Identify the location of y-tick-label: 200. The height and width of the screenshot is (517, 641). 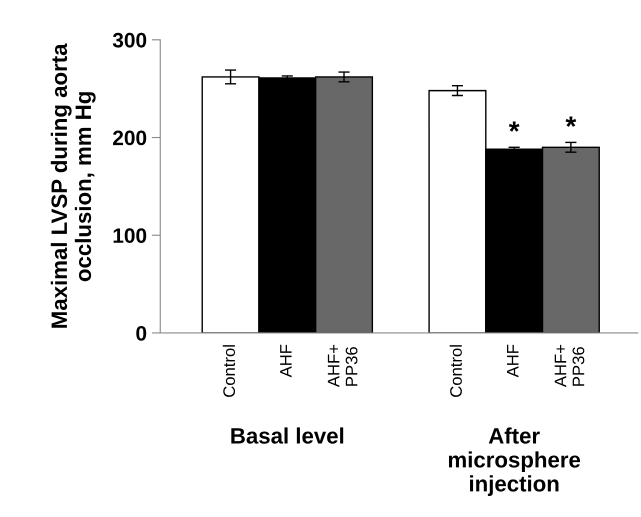
(129, 138).